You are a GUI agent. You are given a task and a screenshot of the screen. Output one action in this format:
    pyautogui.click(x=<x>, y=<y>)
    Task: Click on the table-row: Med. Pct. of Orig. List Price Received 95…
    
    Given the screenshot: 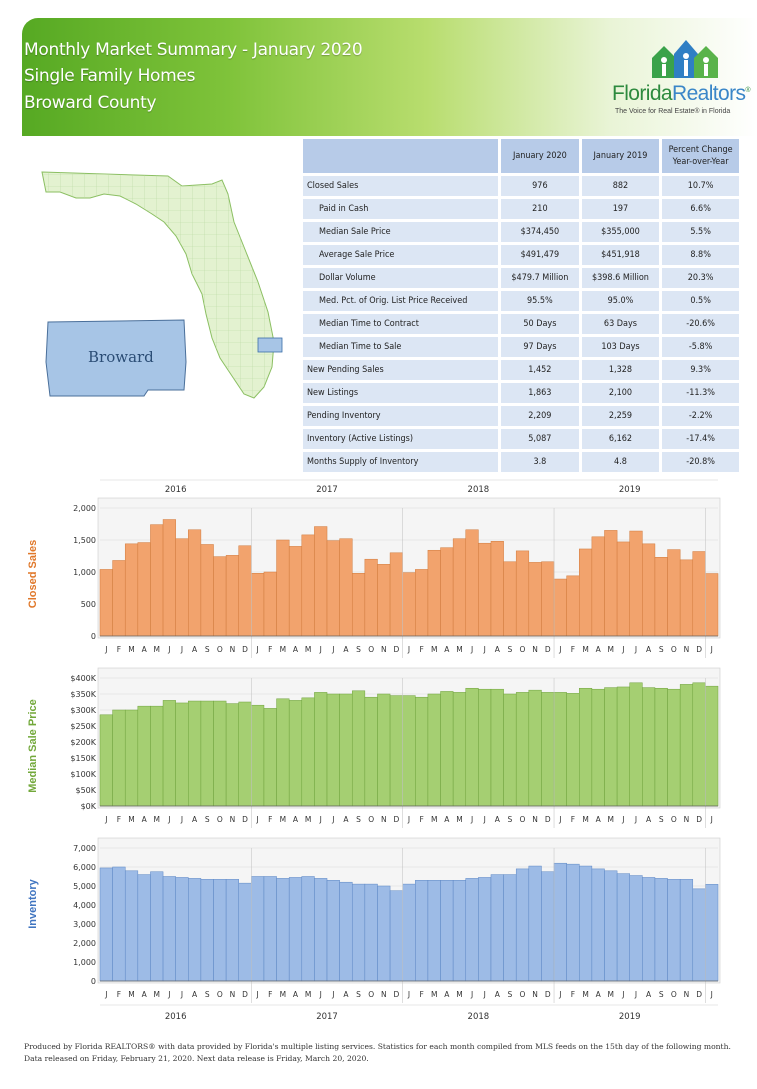 What is the action you would take?
    pyautogui.click(x=521, y=301)
    